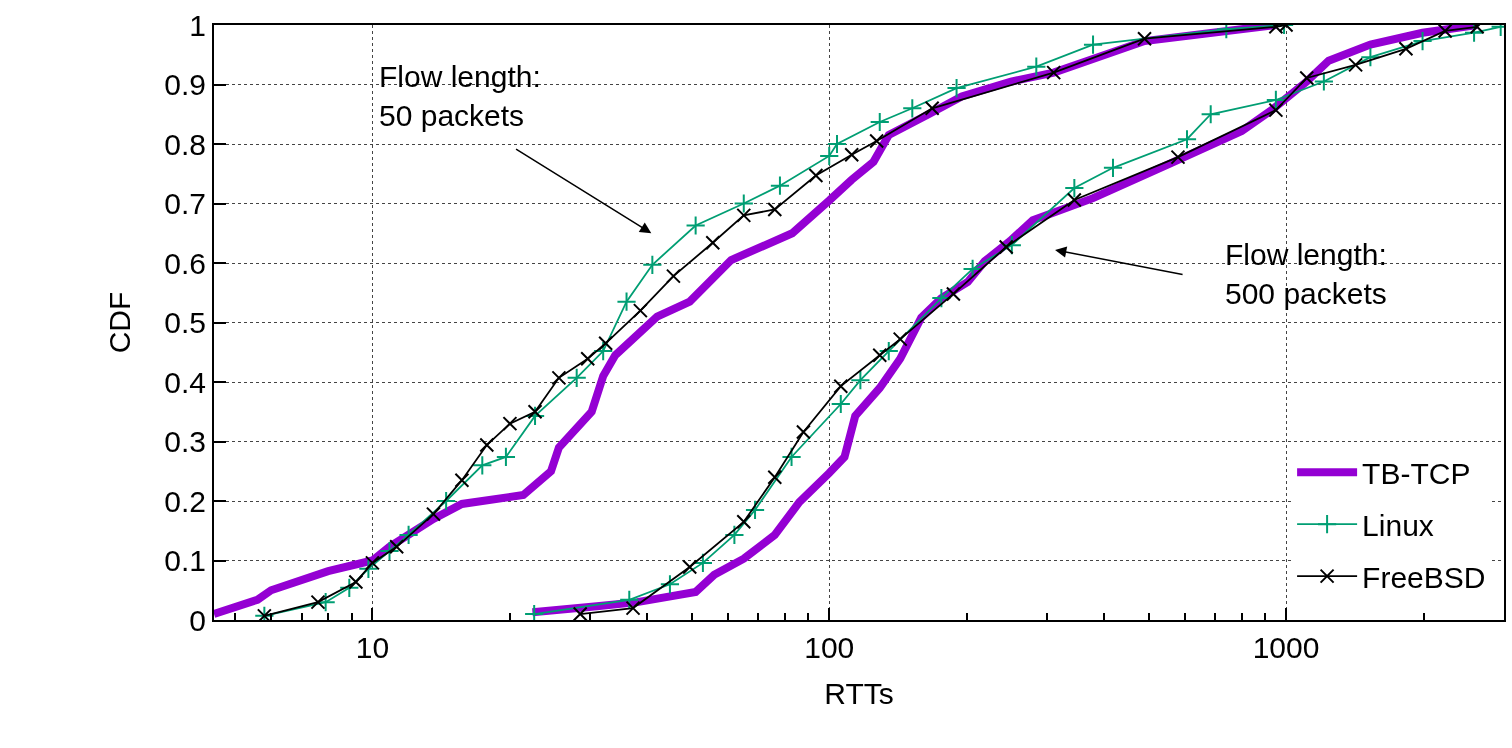 The width and height of the screenshot is (1512, 748). Describe the element at coordinates (185, 322) in the screenshot. I see `y-tick-label: 0.5` at that location.